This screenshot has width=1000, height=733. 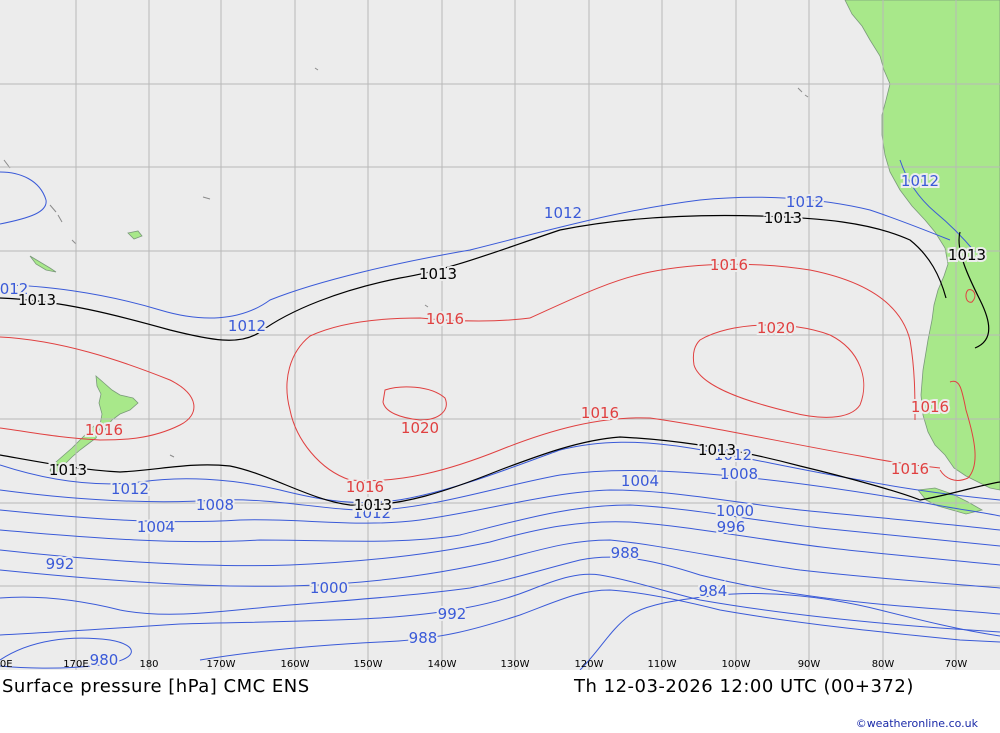 What do you see at coordinates (221, 664) in the screenshot?
I see `lon-label: 170W` at bounding box center [221, 664].